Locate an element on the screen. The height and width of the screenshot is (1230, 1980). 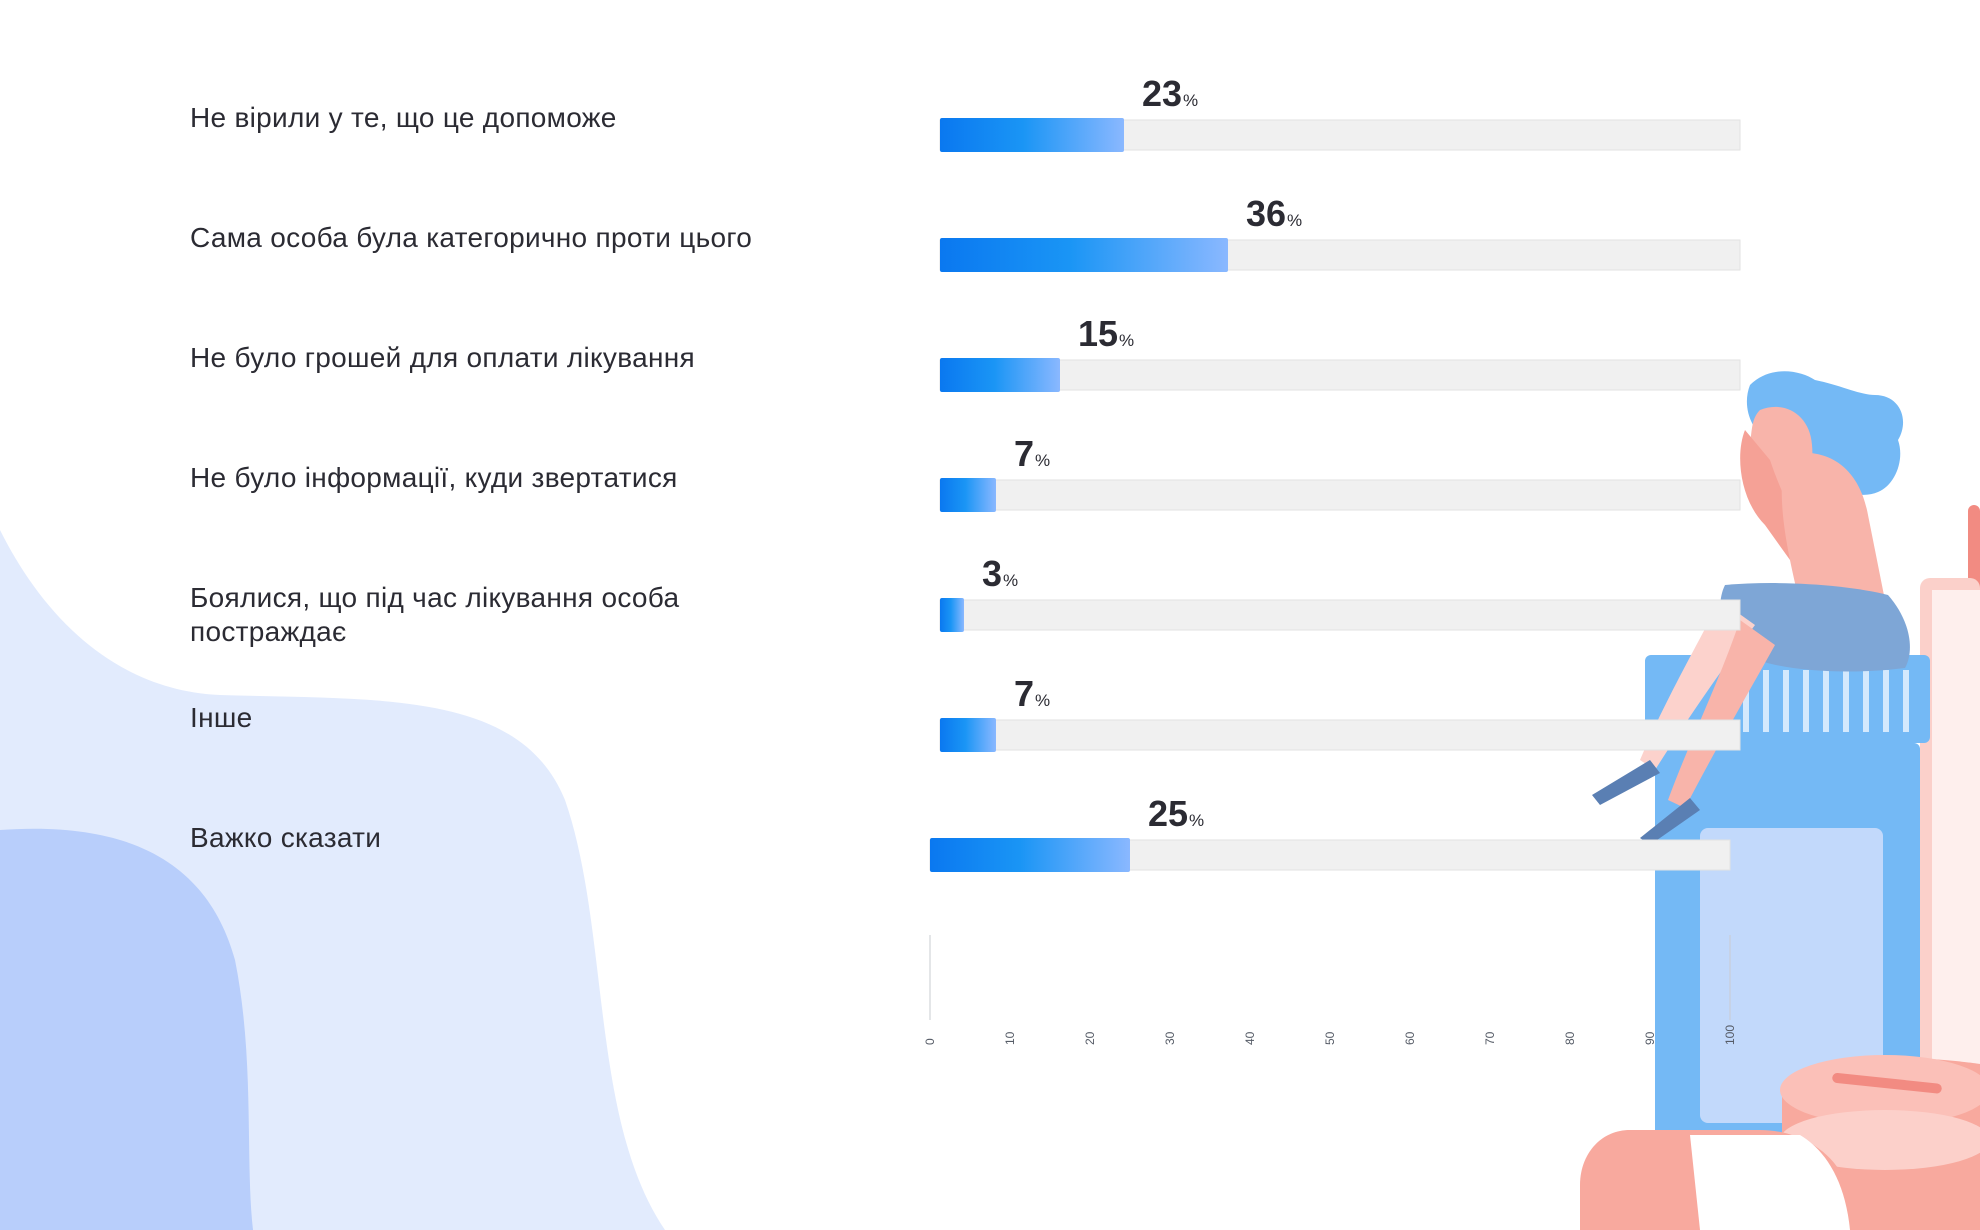
category-label: Не було інформації, куди звертатися is located at coordinates (434, 477).